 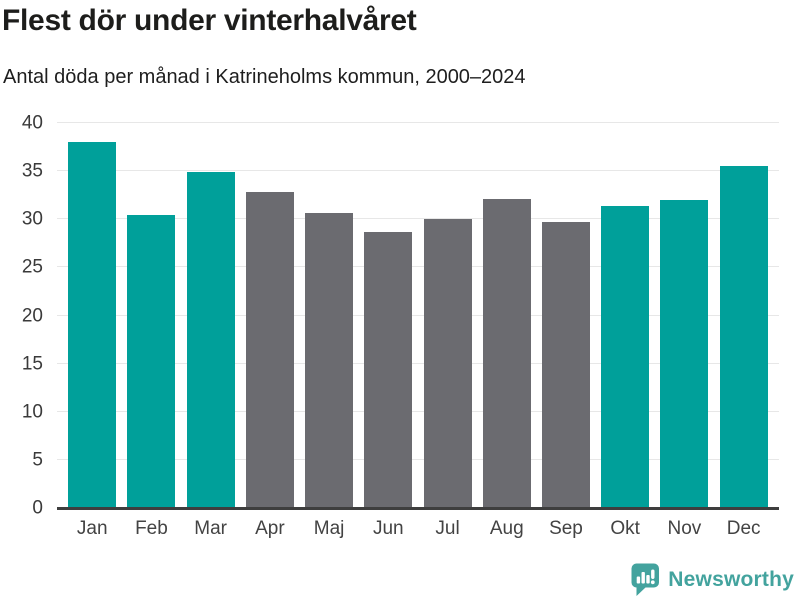 What do you see at coordinates (329, 528) in the screenshot?
I see `x-tick-label: Maj` at bounding box center [329, 528].